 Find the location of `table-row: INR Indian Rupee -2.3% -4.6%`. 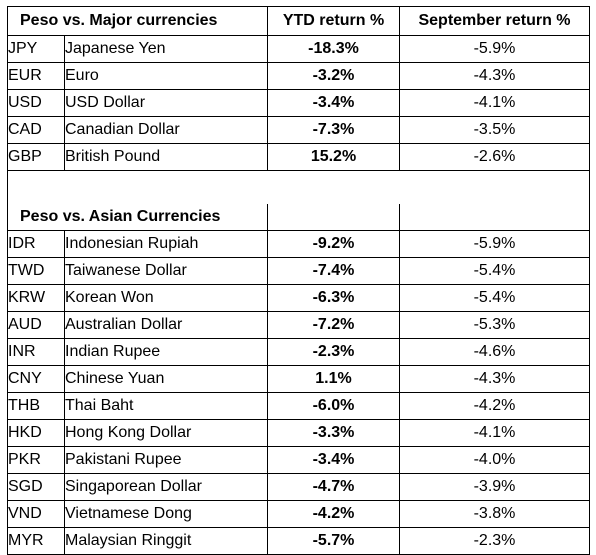

table-row: INR Indian Rupee -2.3% -4.6% is located at coordinates (298, 352).